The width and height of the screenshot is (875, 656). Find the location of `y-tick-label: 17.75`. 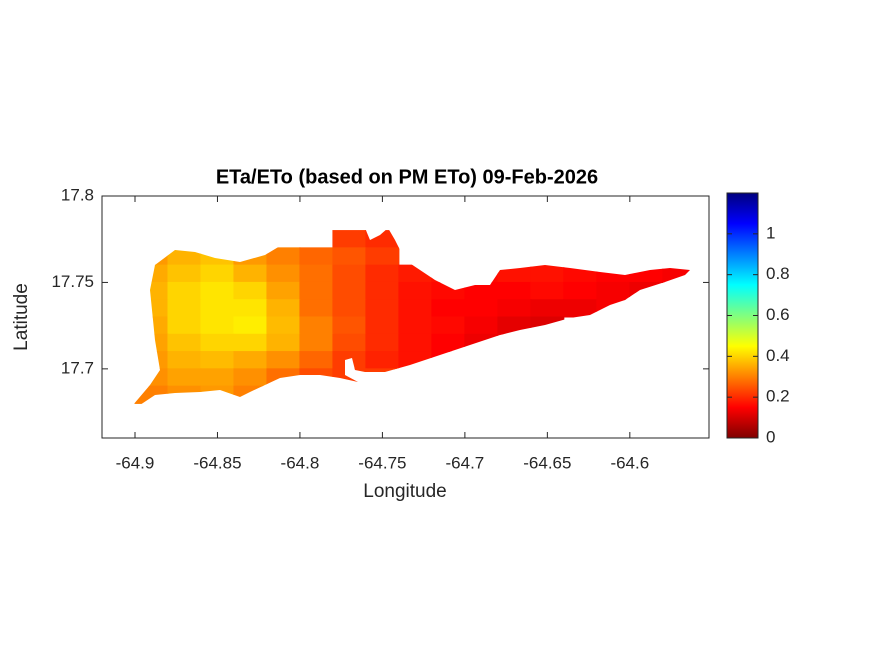

y-tick-label: 17.75 is located at coordinates (72, 281).